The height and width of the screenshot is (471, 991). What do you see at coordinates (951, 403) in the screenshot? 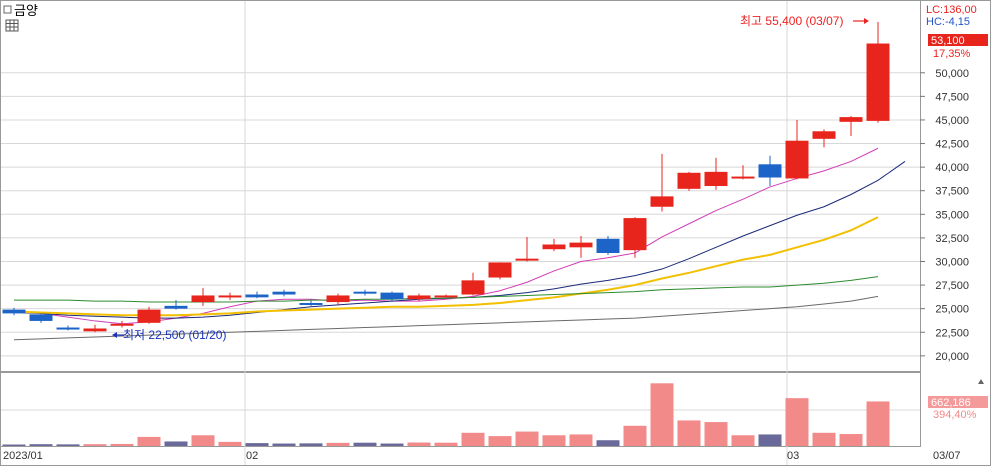
I see `current-volume: 662,186` at bounding box center [951, 403].